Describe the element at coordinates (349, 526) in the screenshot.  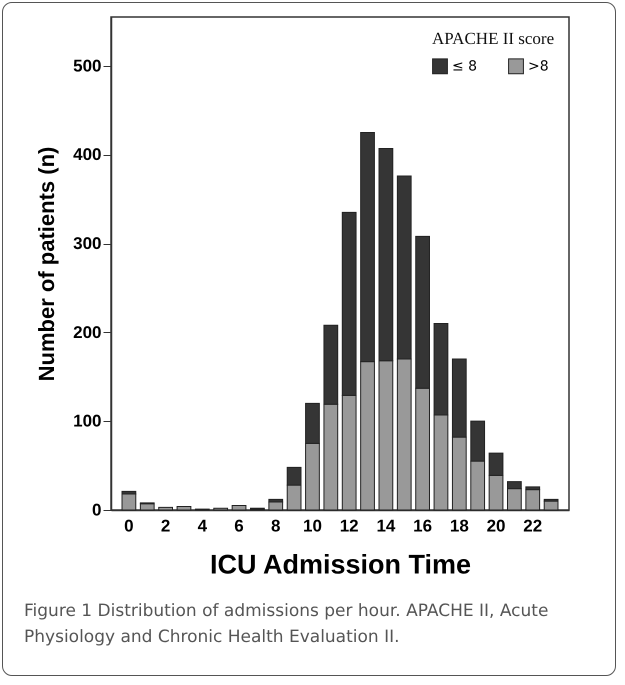
I see `x-tick-label: 12` at that location.